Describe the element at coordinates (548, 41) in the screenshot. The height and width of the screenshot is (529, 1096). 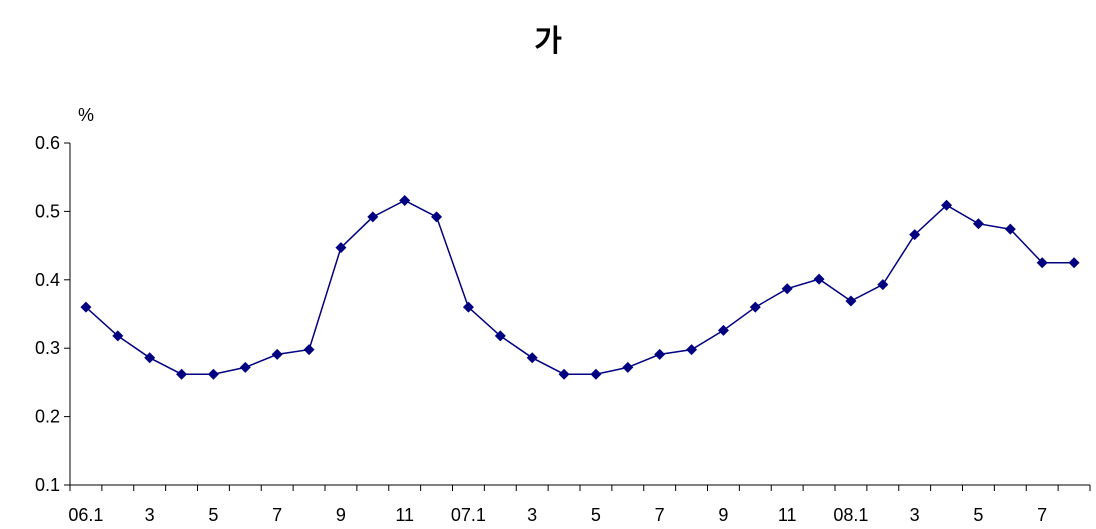
I see `chart-title: 가` at that location.